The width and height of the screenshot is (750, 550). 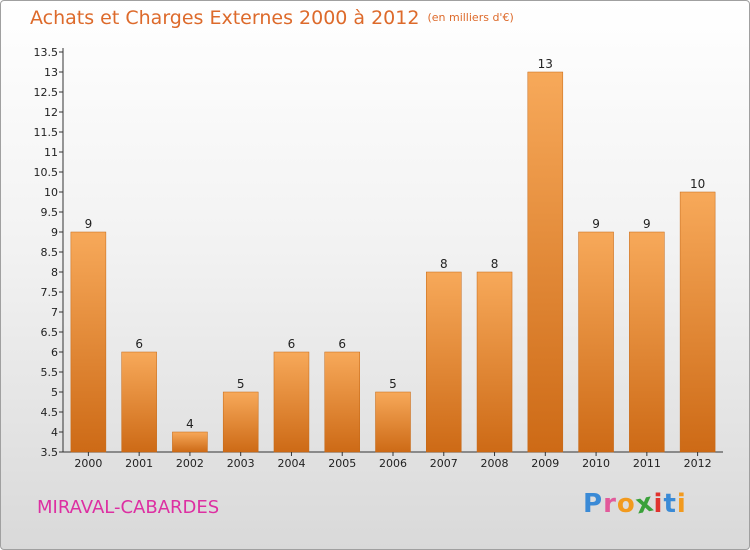 What do you see at coordinates (139, 463) in the screenshot?
I see `x-tick-label: 2001` at bounding box center [139, 463].